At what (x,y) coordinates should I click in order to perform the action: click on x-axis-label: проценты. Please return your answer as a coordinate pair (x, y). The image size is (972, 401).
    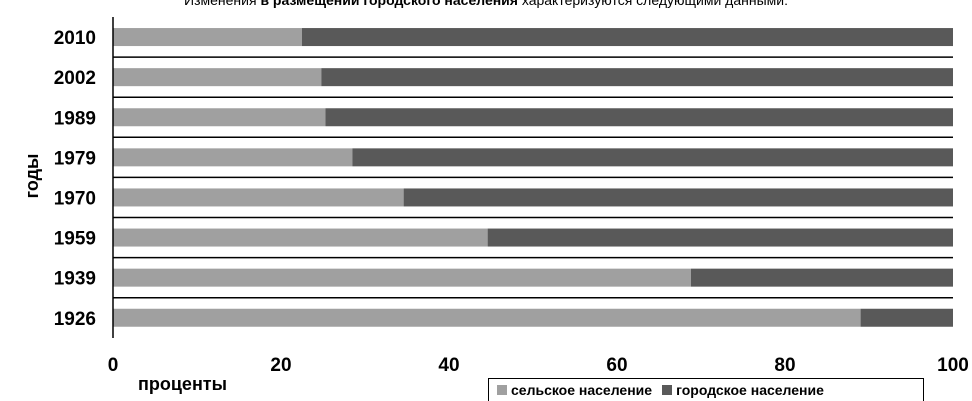
    Looking at the image, I should click on (182, 384).